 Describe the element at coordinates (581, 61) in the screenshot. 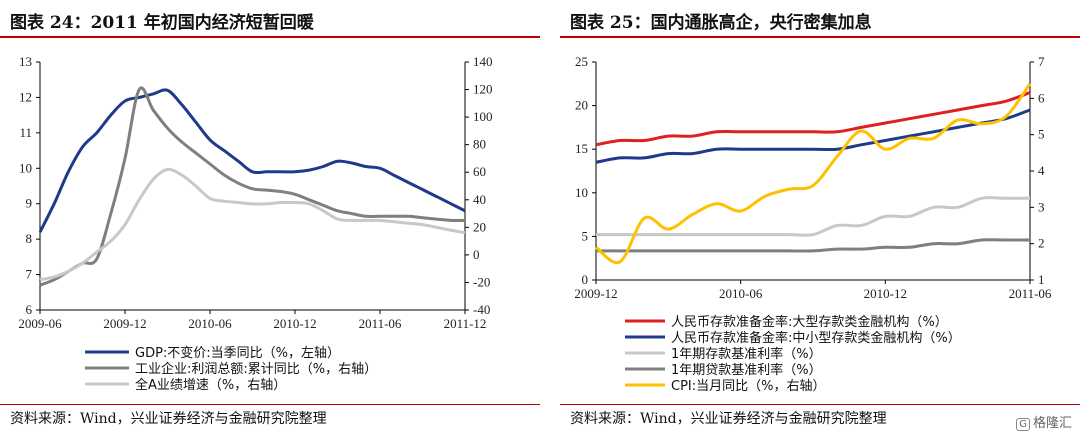

I see `right-ytick-left-label: 25` at that location.